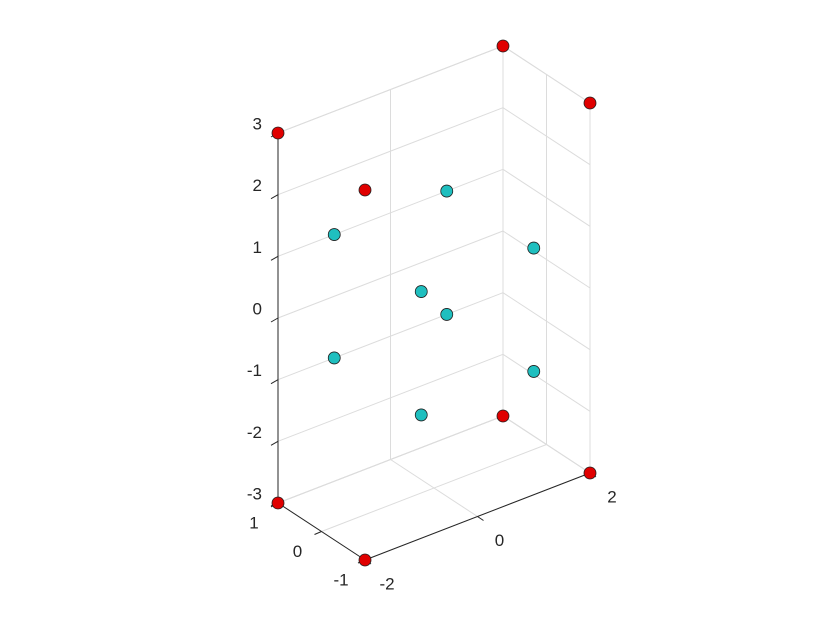 This screenshot has height=630, width=840. I want to click on y-tick-label: -1, so click(340, 579).